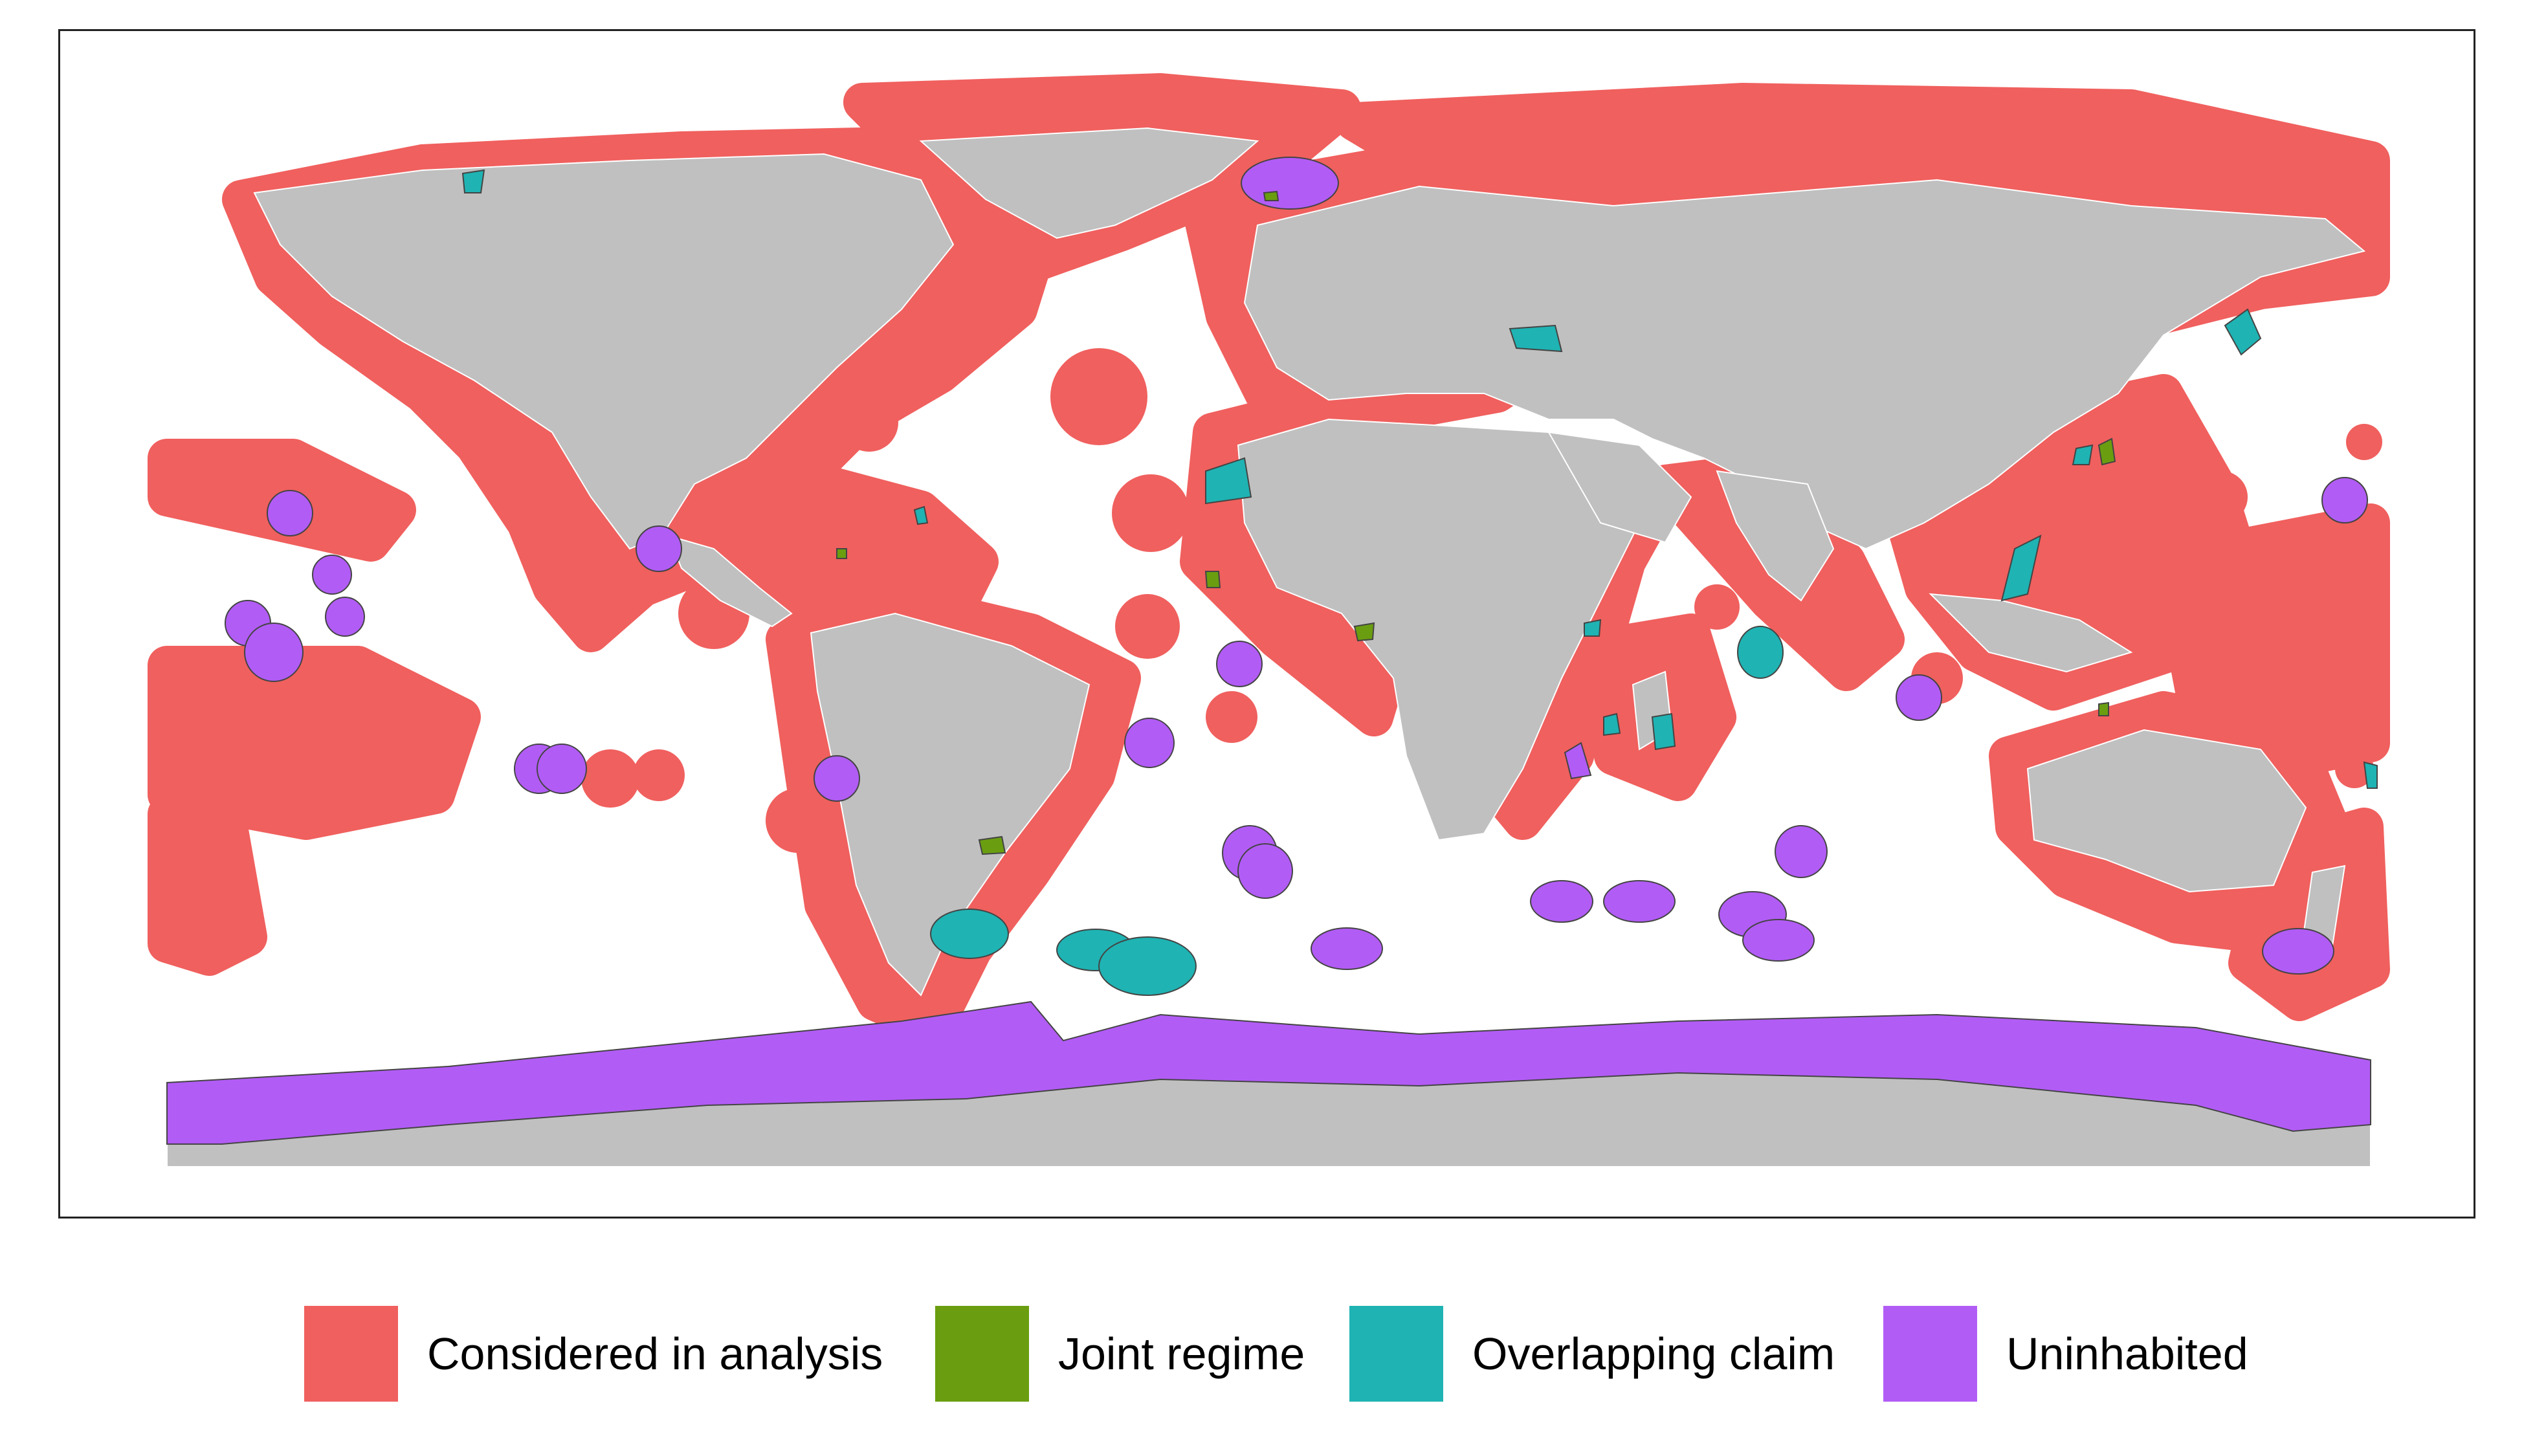 This screenshot has width=2524, height=1456. I want to click on legend-swatch-uninhabited, so click(1930, 1354).